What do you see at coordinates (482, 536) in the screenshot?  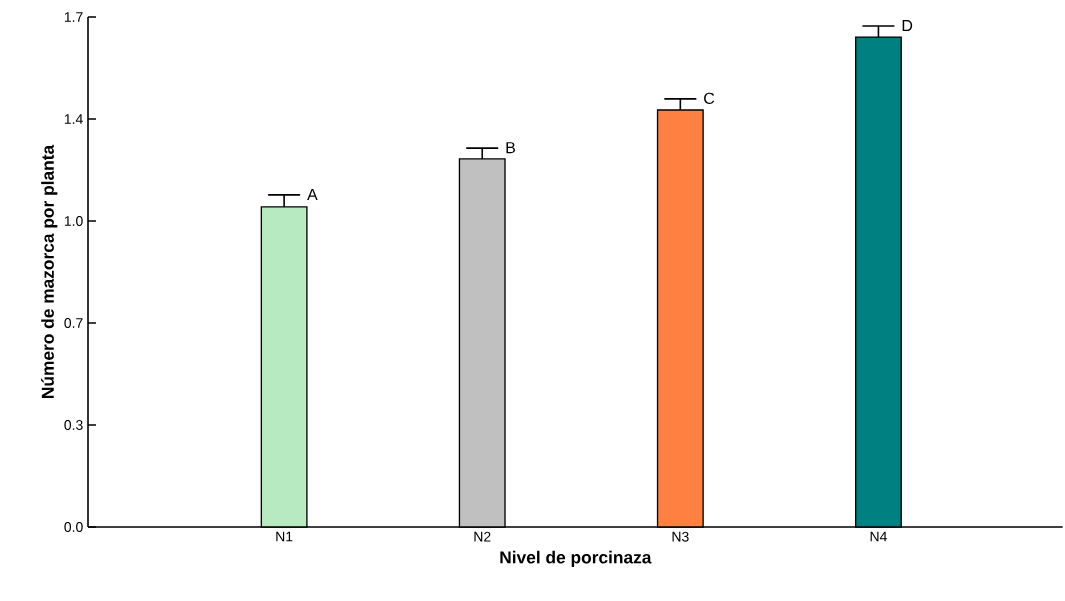 I see `x-tick-label: N2` at bounding box center [482, 536].